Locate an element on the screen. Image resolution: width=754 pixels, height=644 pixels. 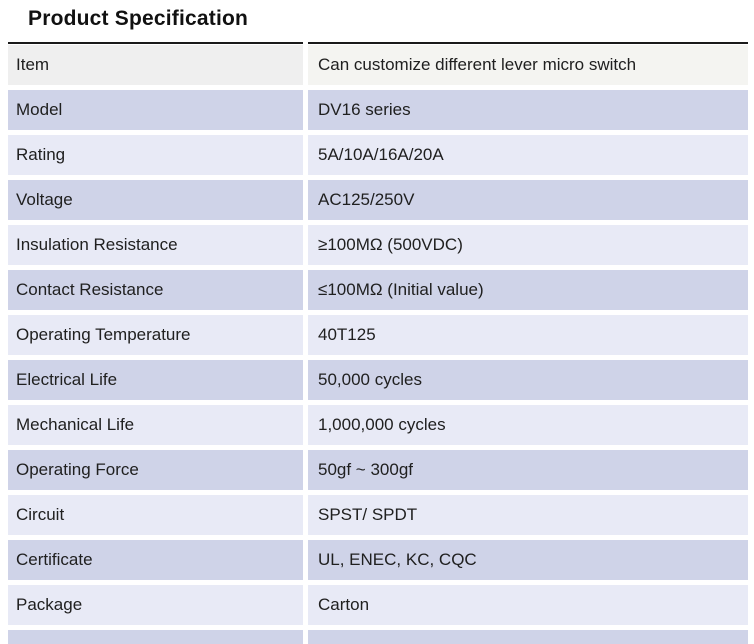
spec-value-cell: 1,000,000 cycles is located at coordinates (528, 425).